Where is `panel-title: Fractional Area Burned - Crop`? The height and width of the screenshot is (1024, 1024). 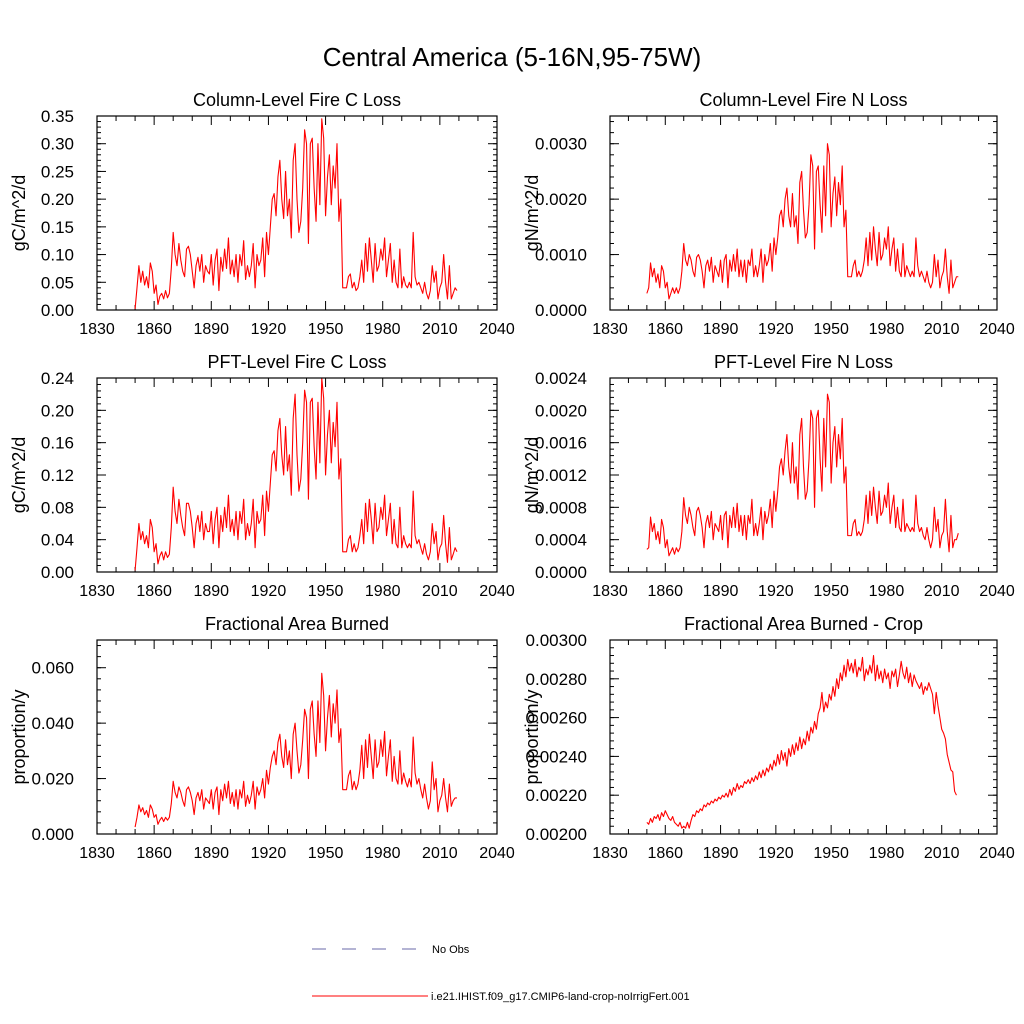 panel-title: Fractional Area Burned - Crop is located at coordinates (803, 624).